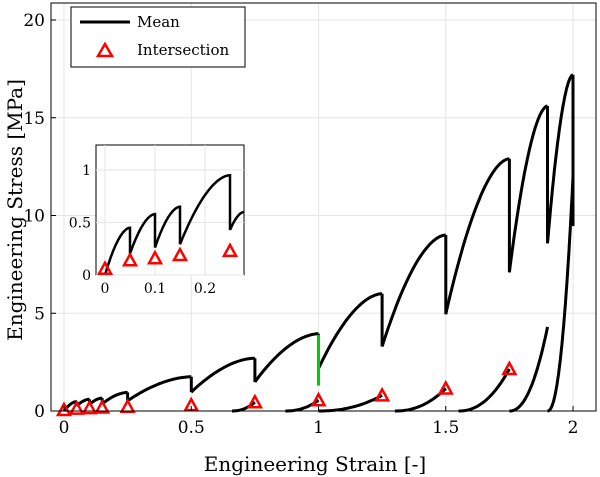 Image resolution: width=600 pixels, height=477 pixels. What do you see at coordinates (315, 464) in the screenshot?
I see `x-axis-label: Engineering Strain [-]` at bounding box center [315, 464].